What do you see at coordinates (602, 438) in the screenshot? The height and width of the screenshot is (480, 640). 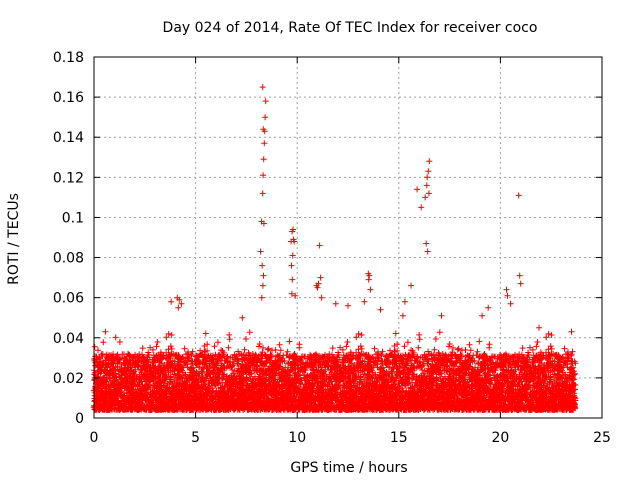 I see `x-tick-label: 25` at bounding box center [602, 438].